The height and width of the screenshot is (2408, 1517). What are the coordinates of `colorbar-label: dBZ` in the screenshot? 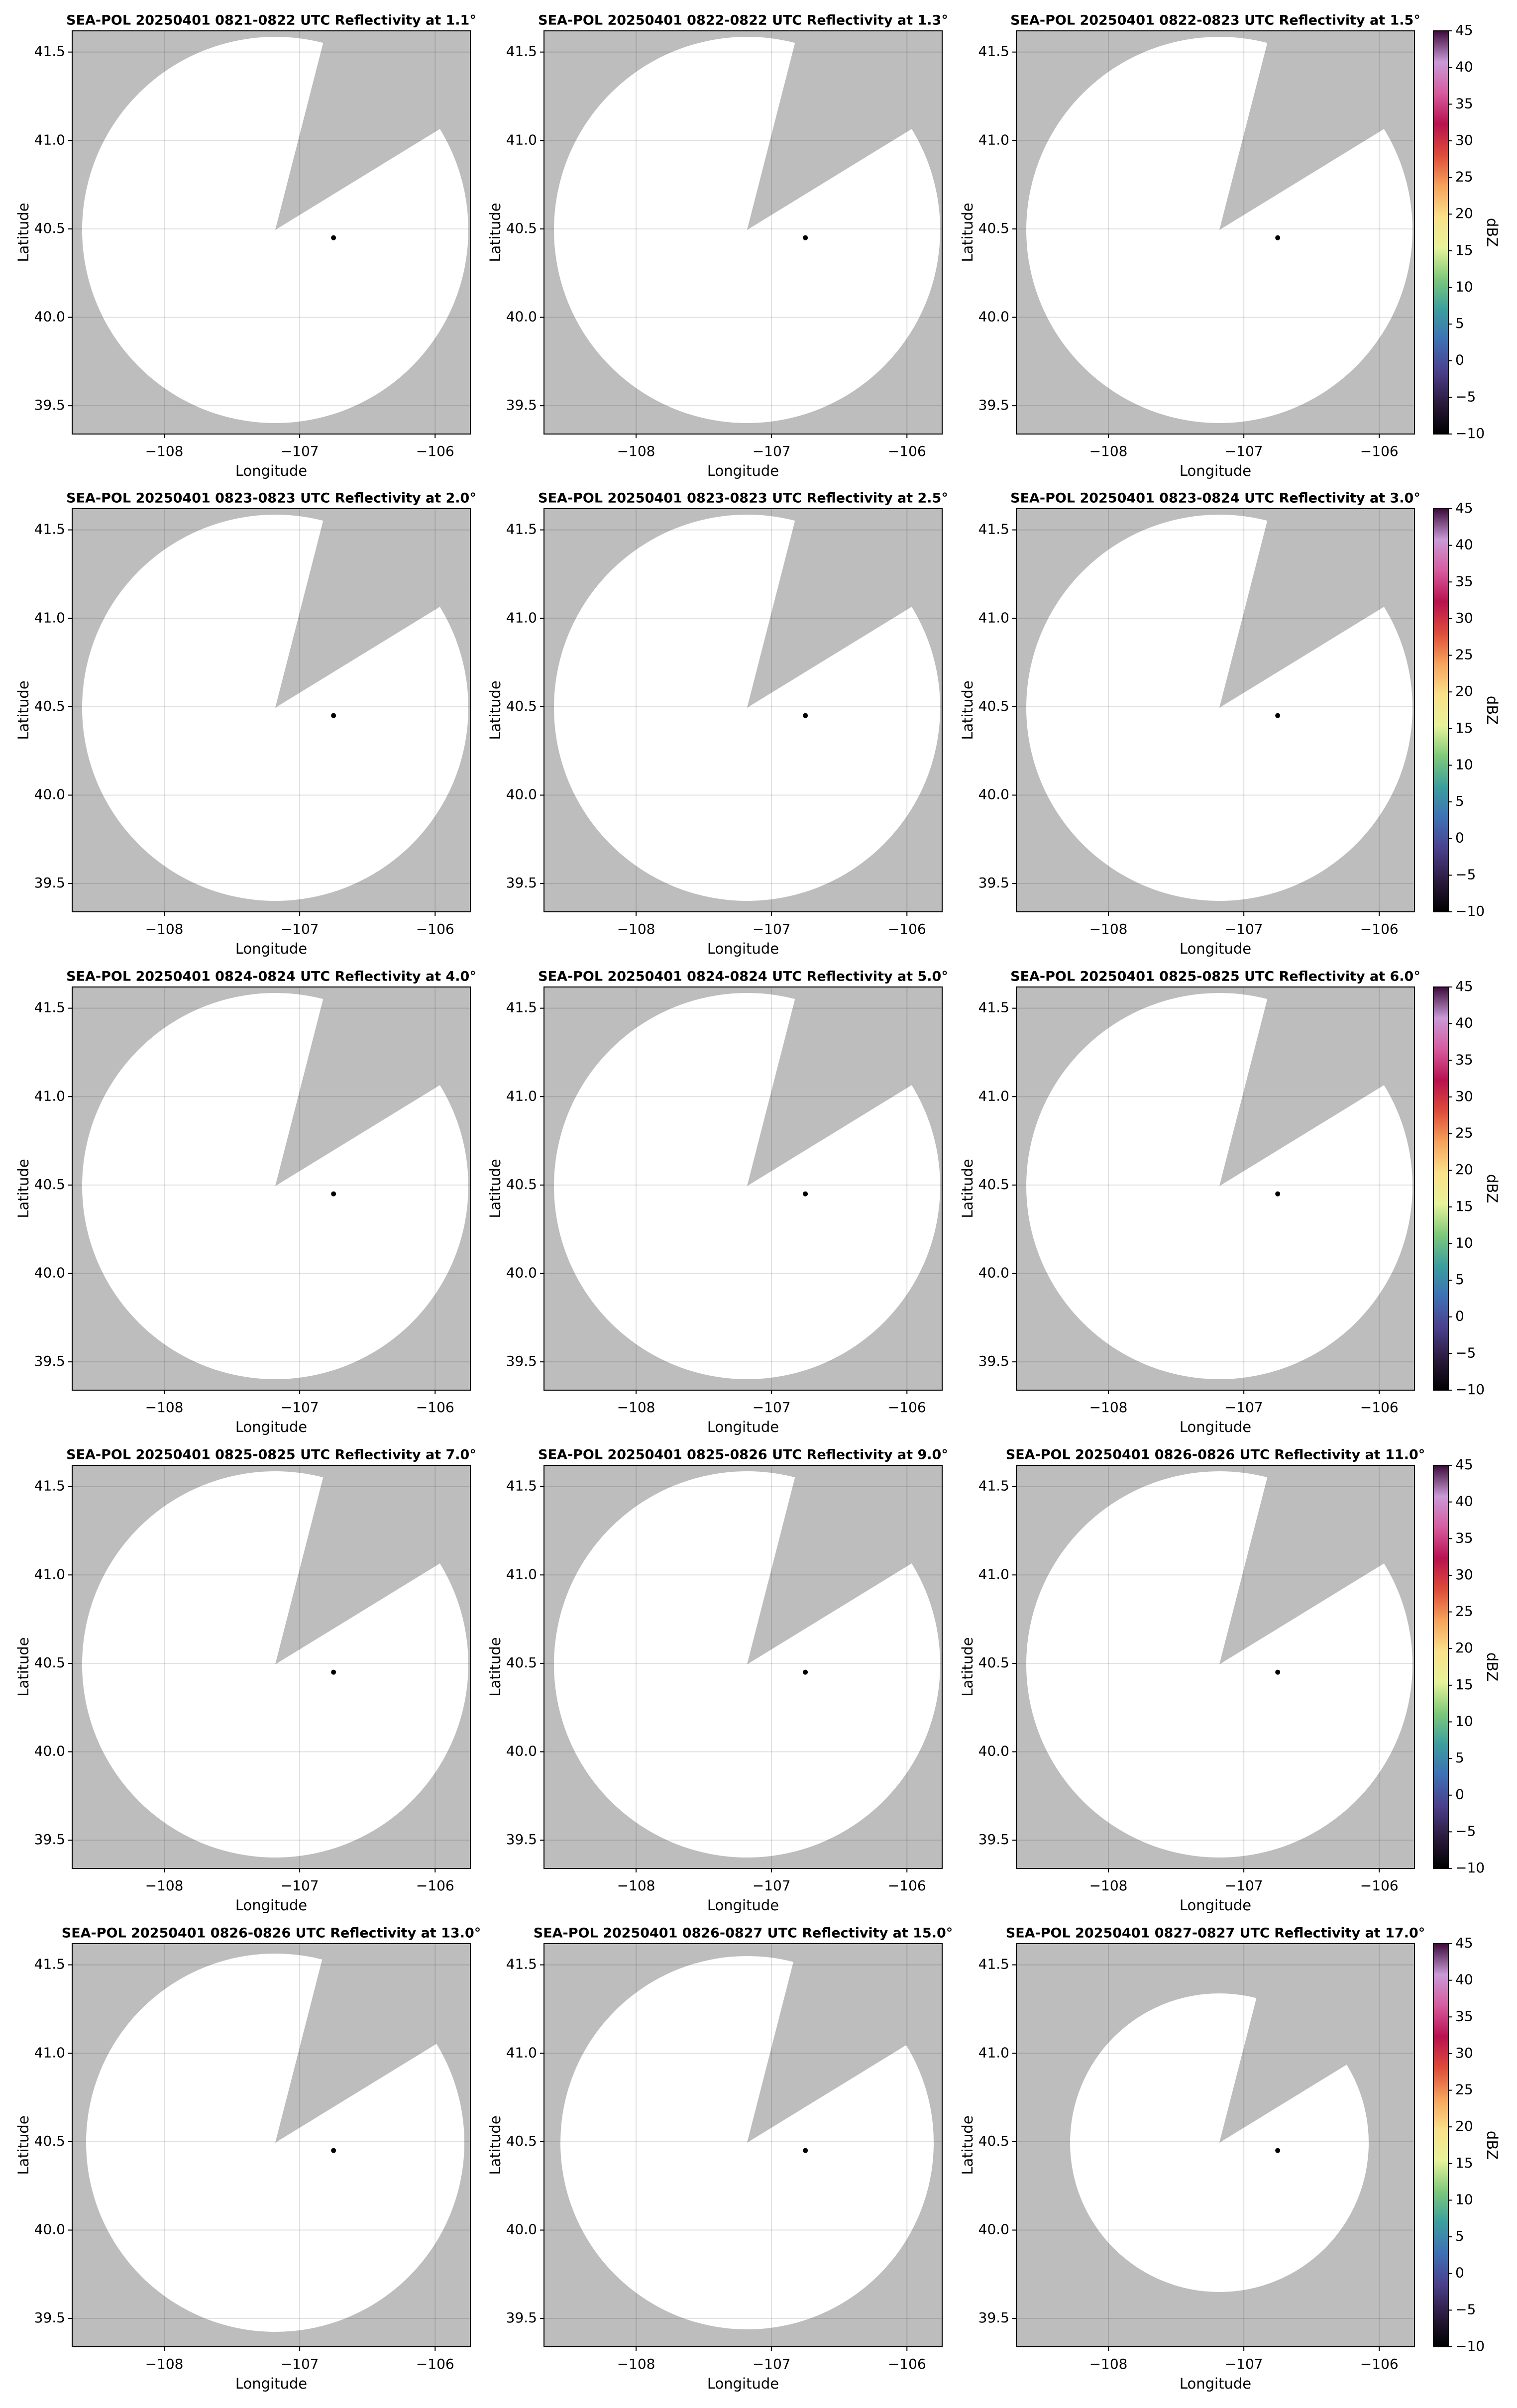 It's located at (1493, 233).